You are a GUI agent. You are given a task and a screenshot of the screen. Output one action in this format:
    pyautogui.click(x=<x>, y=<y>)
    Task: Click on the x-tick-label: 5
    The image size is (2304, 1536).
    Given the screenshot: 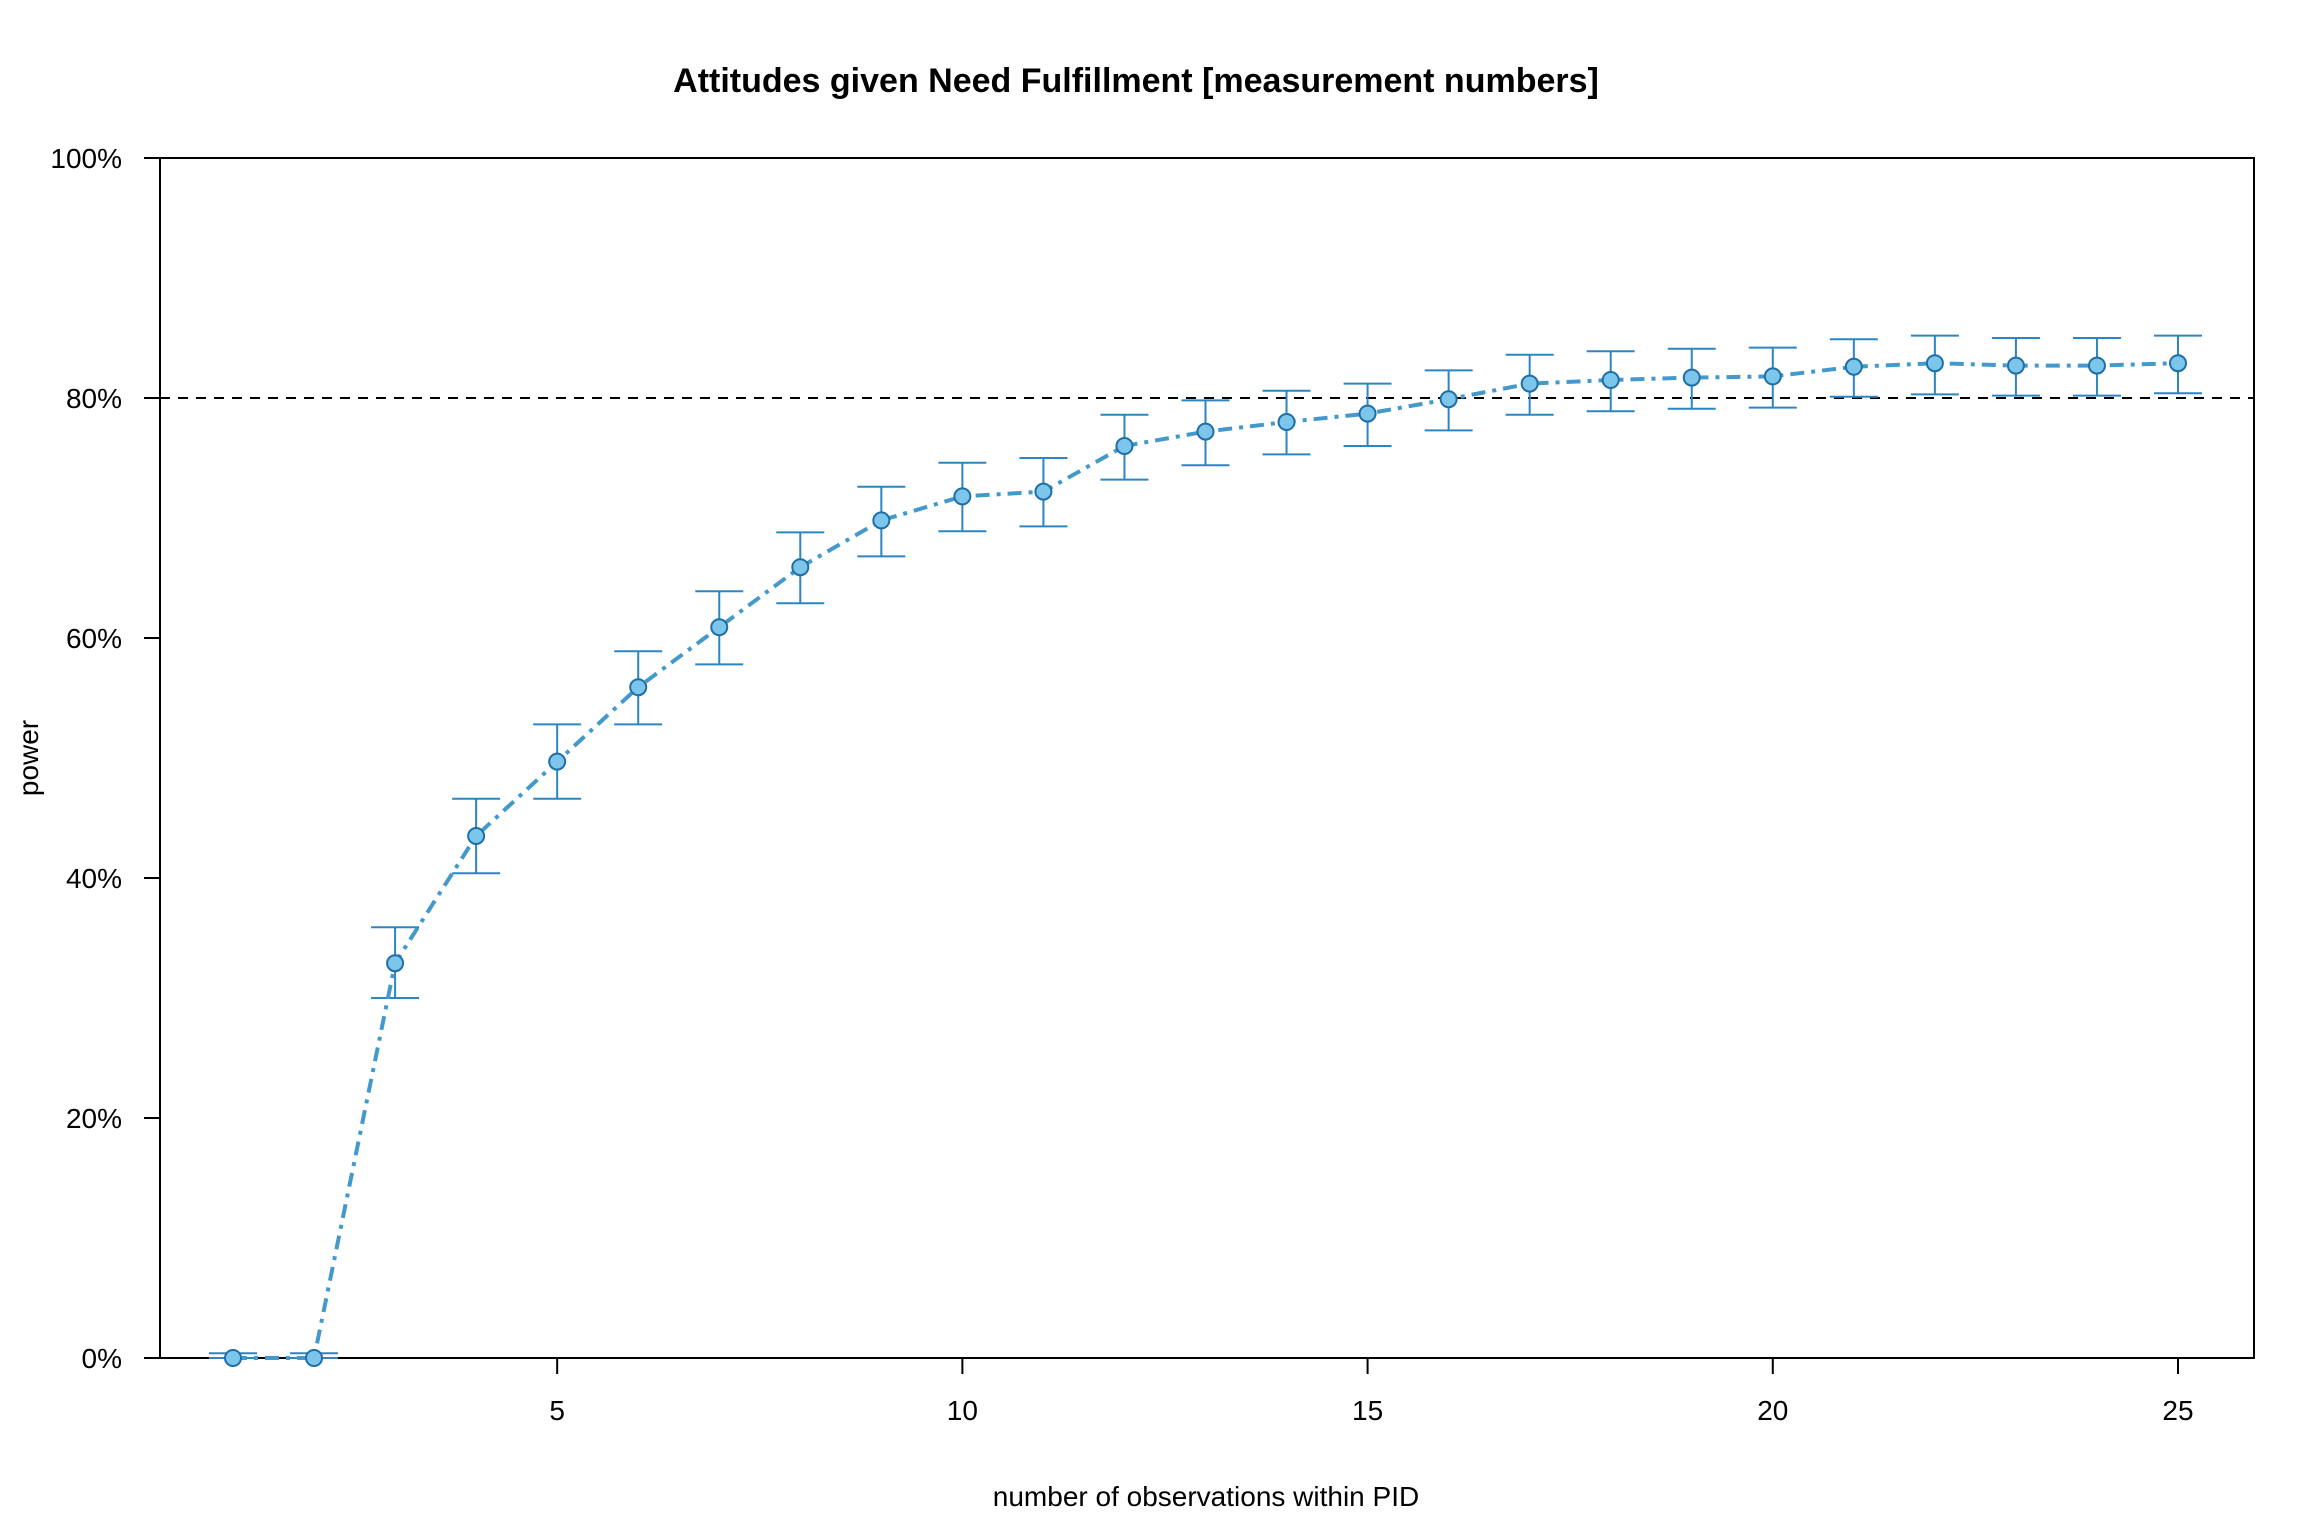 What is the action you would take?
    pyautogui.click(x=557, y=1410)
    